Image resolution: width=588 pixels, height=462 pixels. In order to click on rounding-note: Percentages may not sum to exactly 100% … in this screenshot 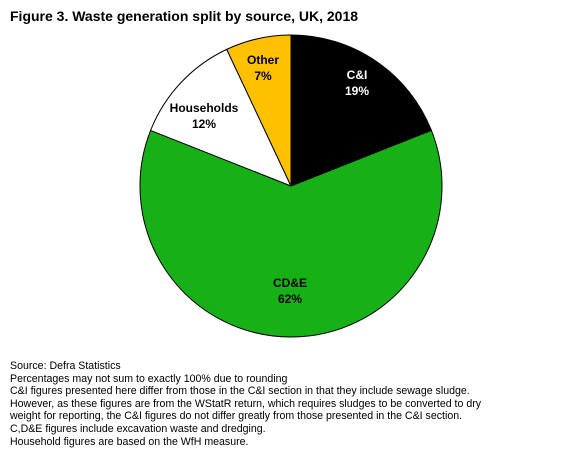, I will do `click(149, 378)`.